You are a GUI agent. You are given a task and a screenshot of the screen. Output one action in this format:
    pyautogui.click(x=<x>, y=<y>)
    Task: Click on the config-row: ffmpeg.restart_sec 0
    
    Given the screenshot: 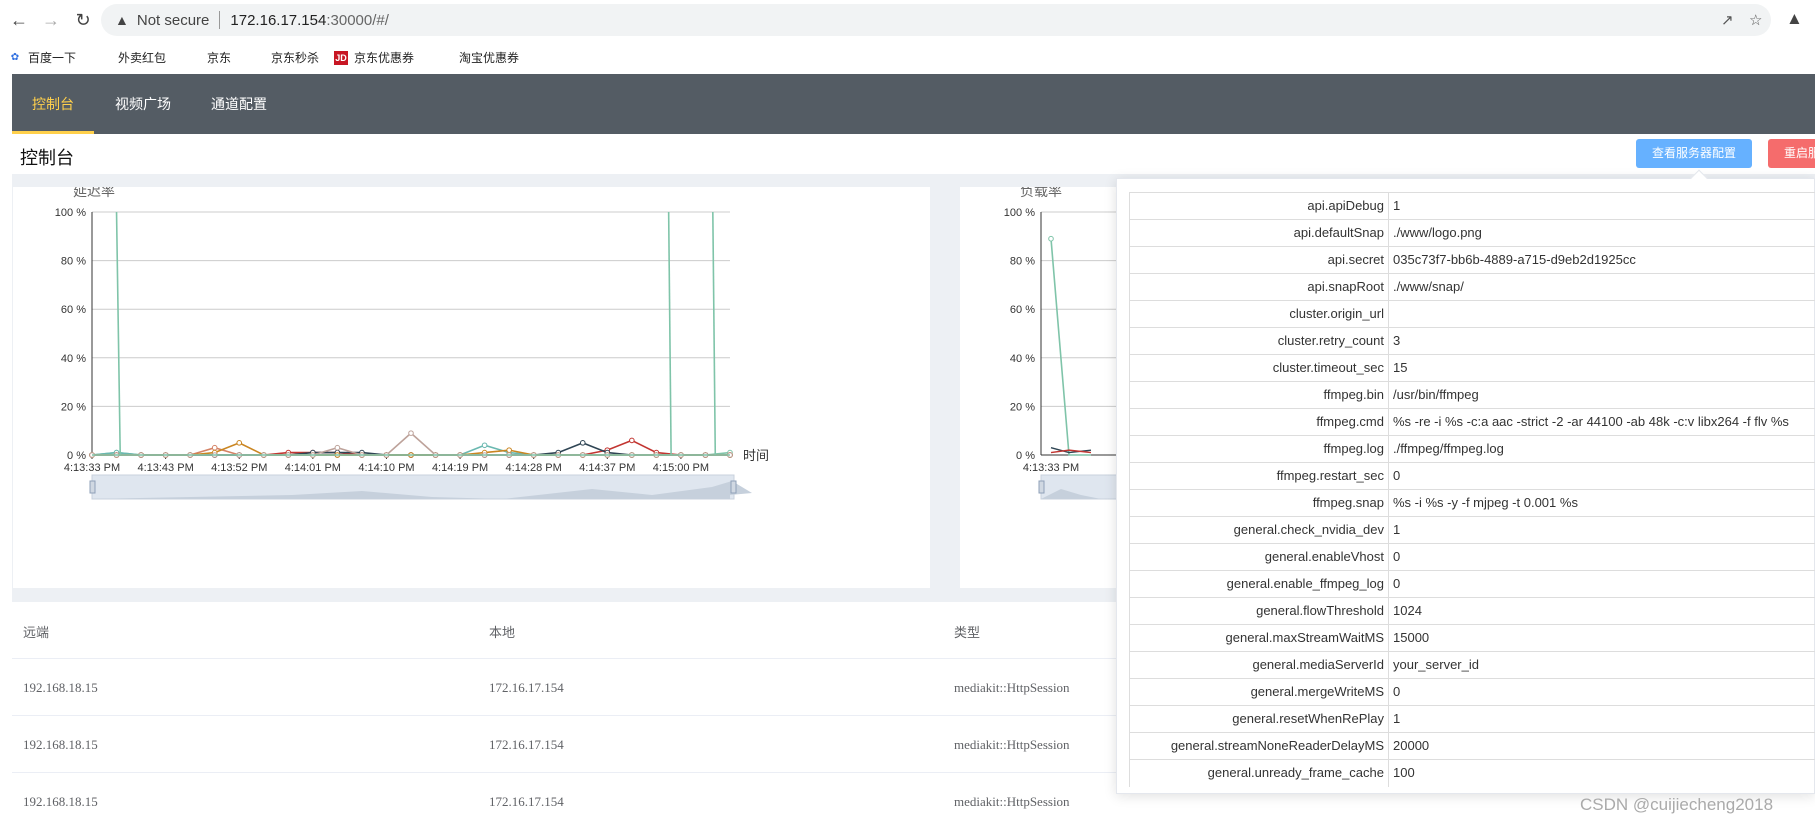 What is the action you would take?
    pyautogui.click(x=1472, y=476)
    